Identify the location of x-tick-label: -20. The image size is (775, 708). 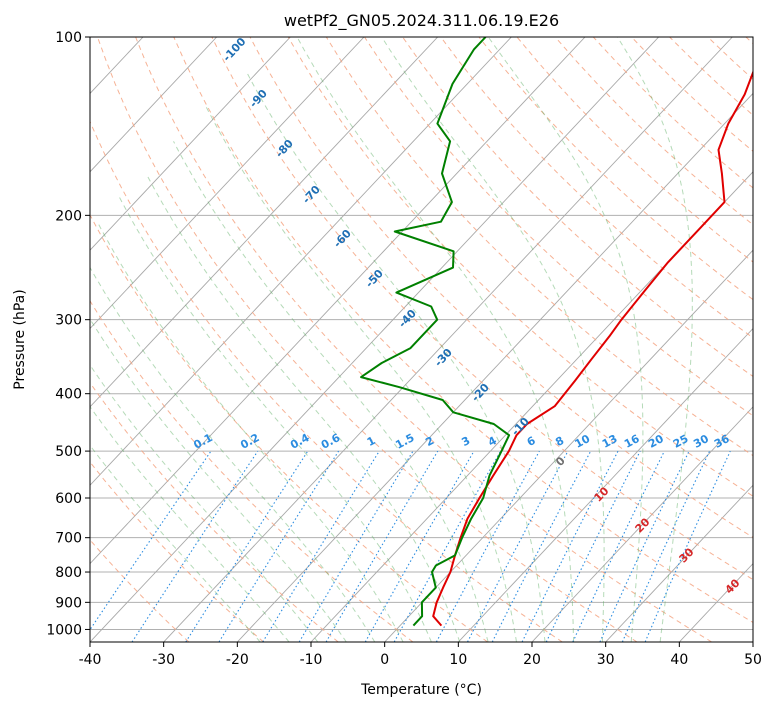
(237, 660).